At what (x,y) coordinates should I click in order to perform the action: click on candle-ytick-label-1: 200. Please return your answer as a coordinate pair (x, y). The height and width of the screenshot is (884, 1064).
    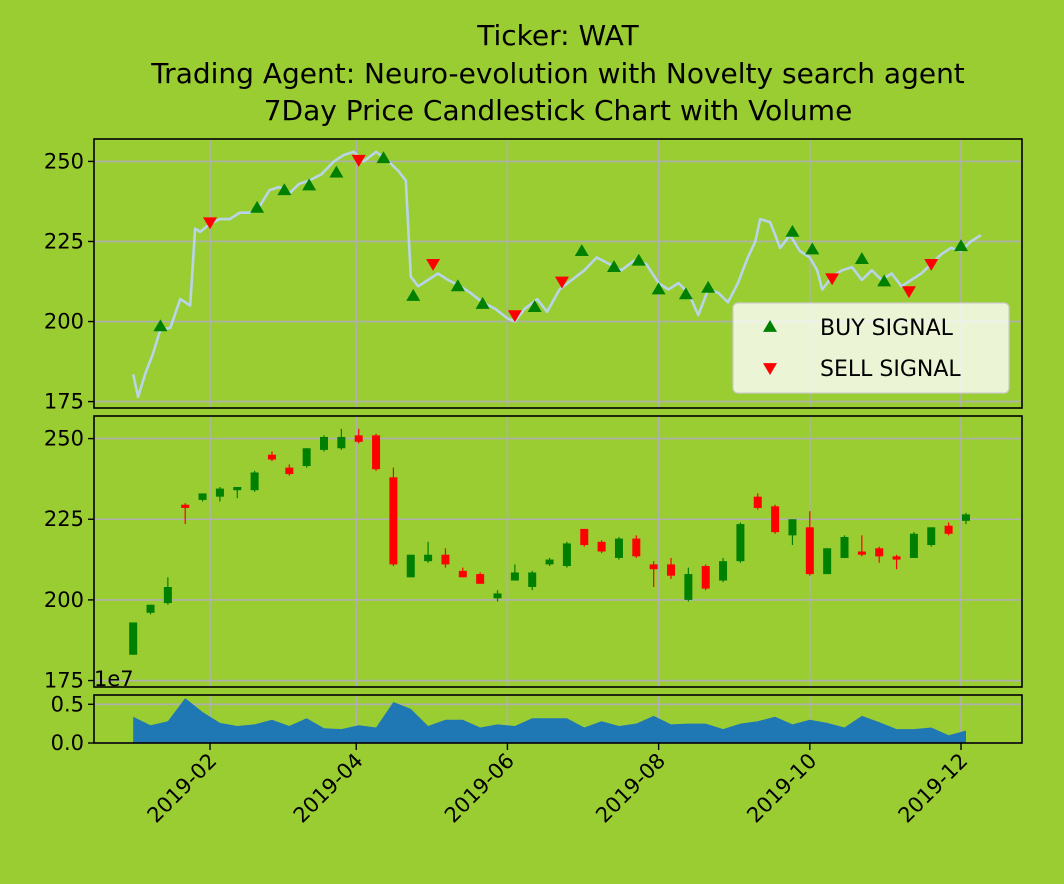
    Looking at the image, I should click on (64, 600).